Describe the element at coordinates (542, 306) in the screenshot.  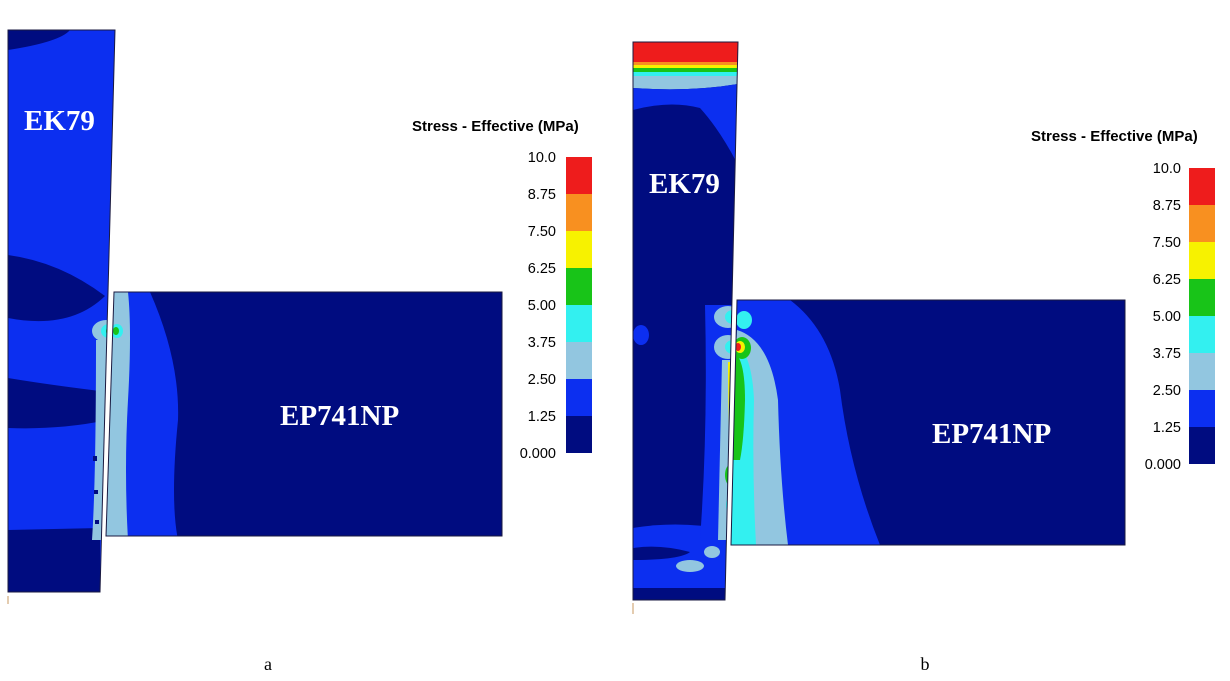
I see `panel-a-colorbar-tick-label: 5.00` at that location.